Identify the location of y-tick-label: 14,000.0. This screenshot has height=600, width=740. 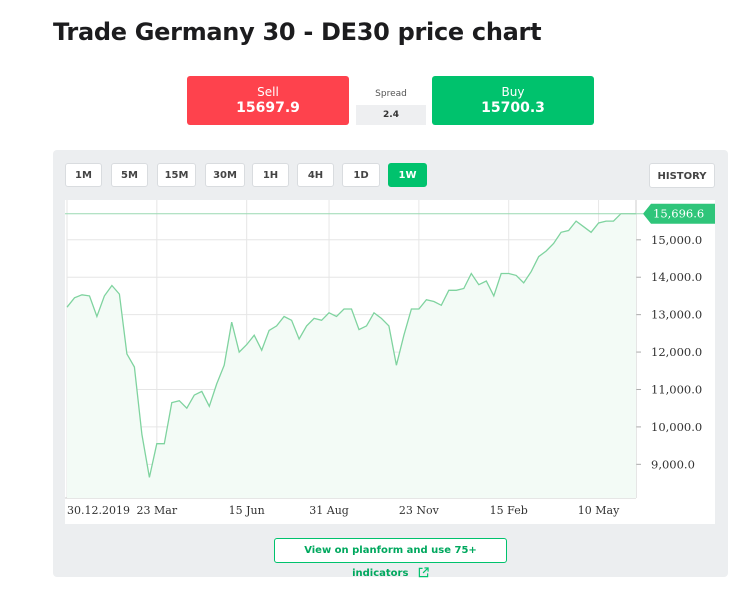
(676, 277).